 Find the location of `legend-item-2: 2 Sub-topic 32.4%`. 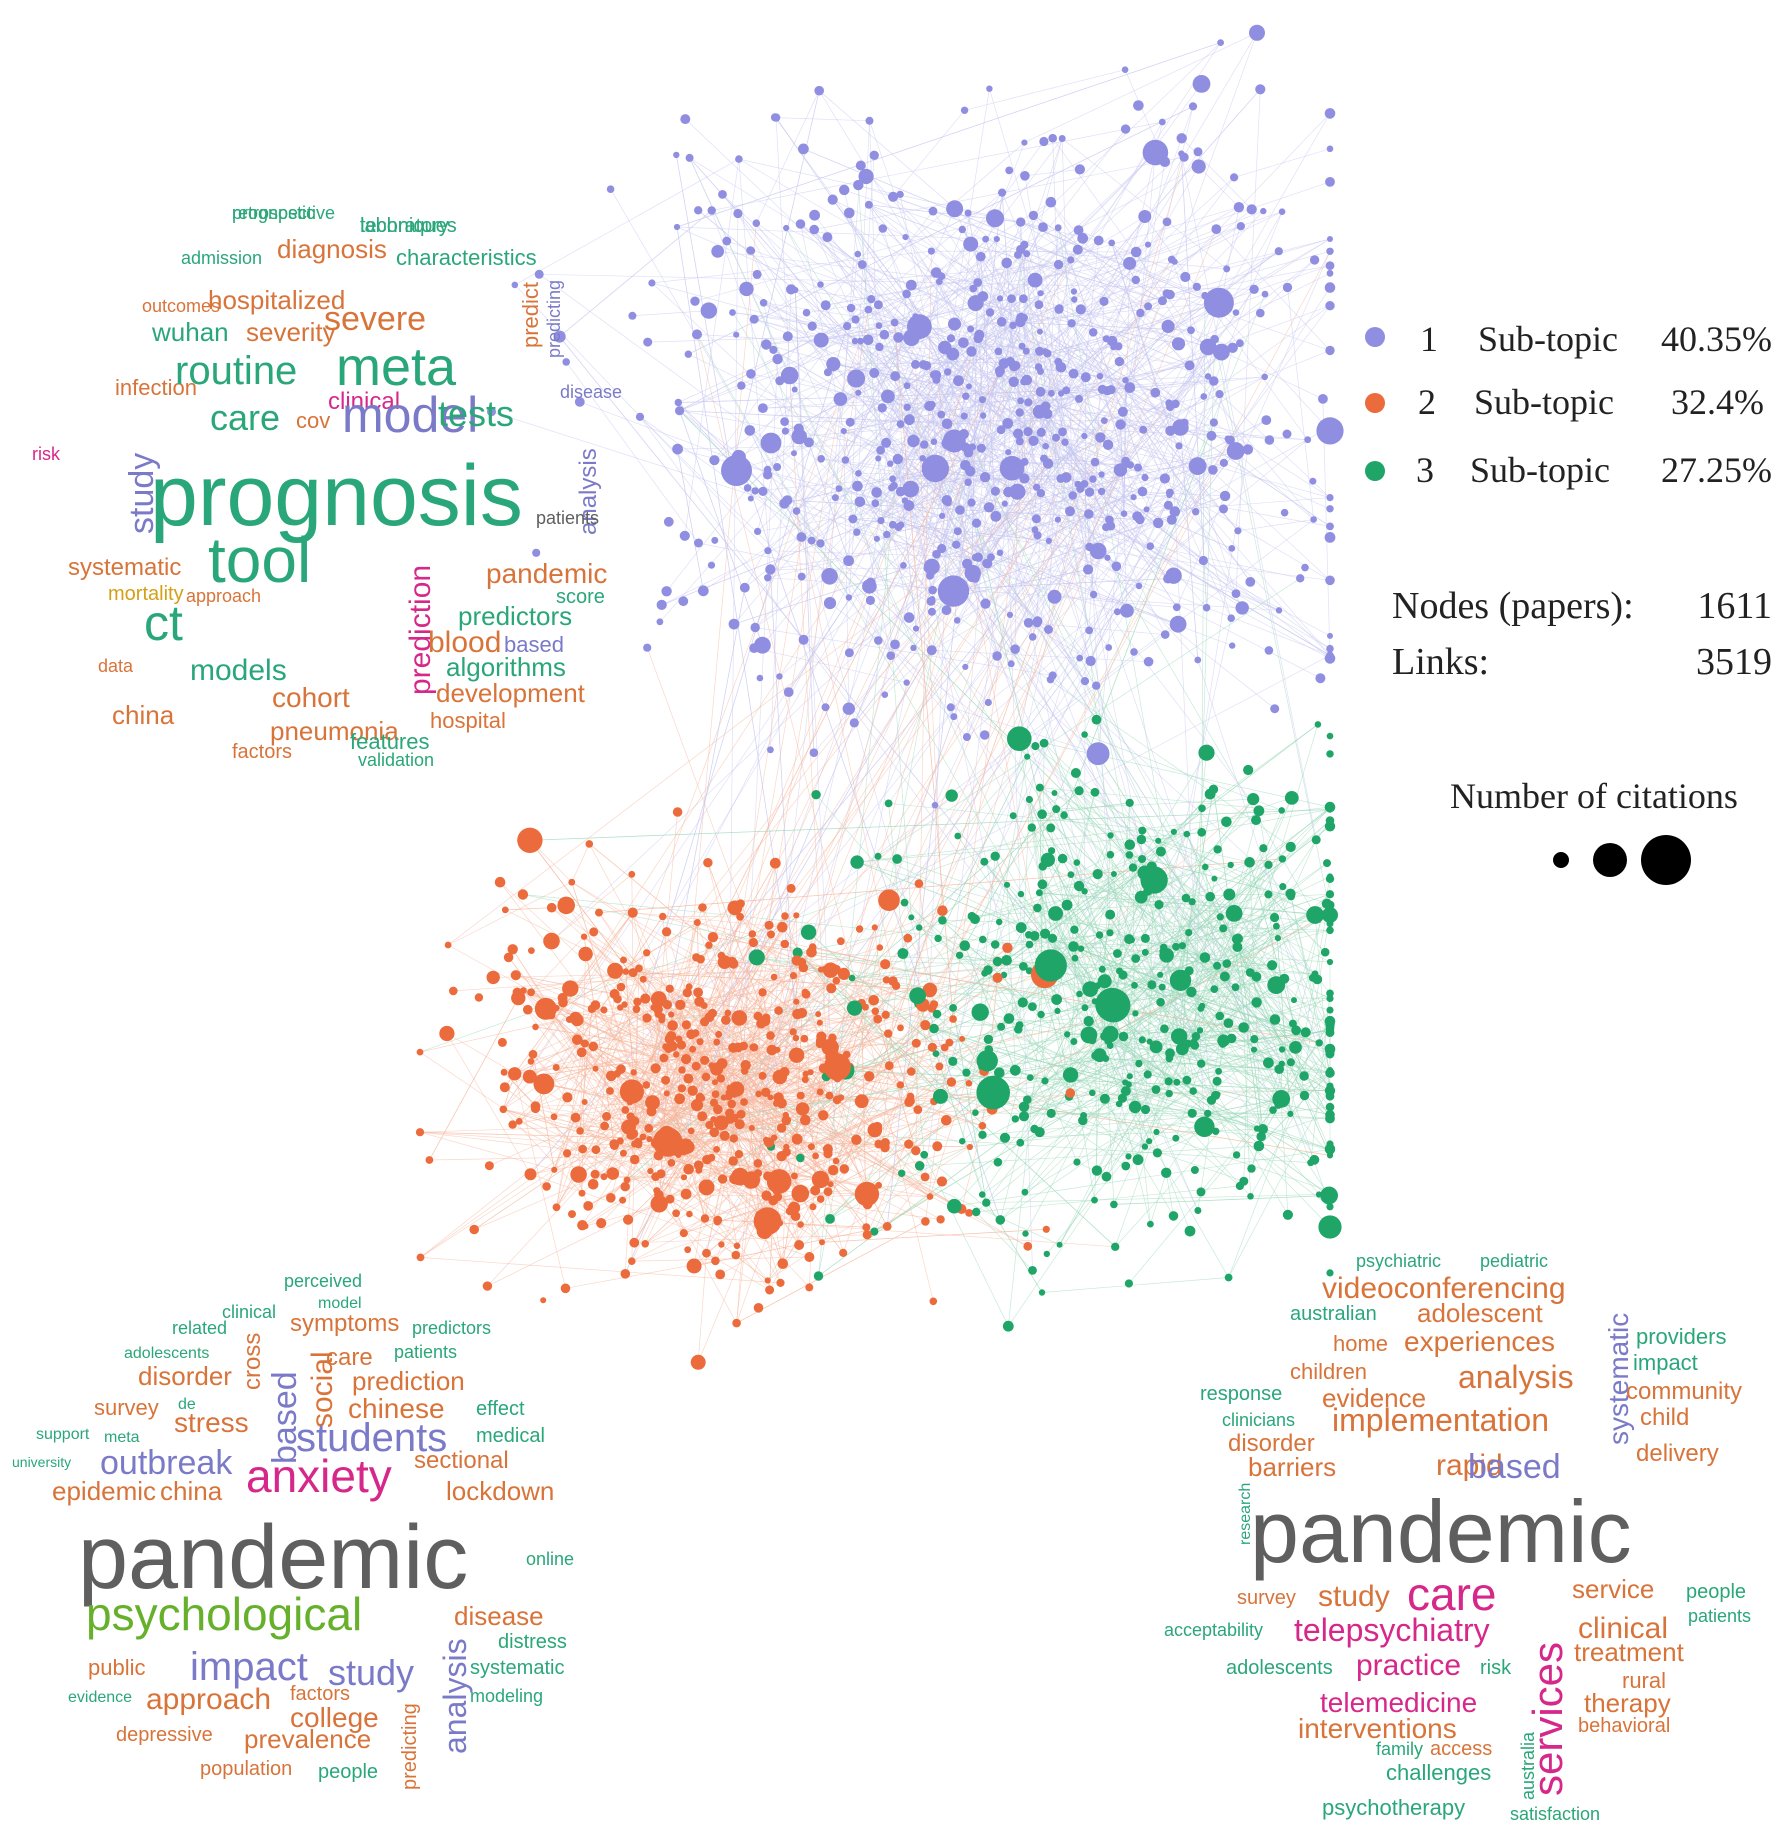

legend-item-2: 2 Sub-topic 32.4% is located at coordinates (1564, 402).